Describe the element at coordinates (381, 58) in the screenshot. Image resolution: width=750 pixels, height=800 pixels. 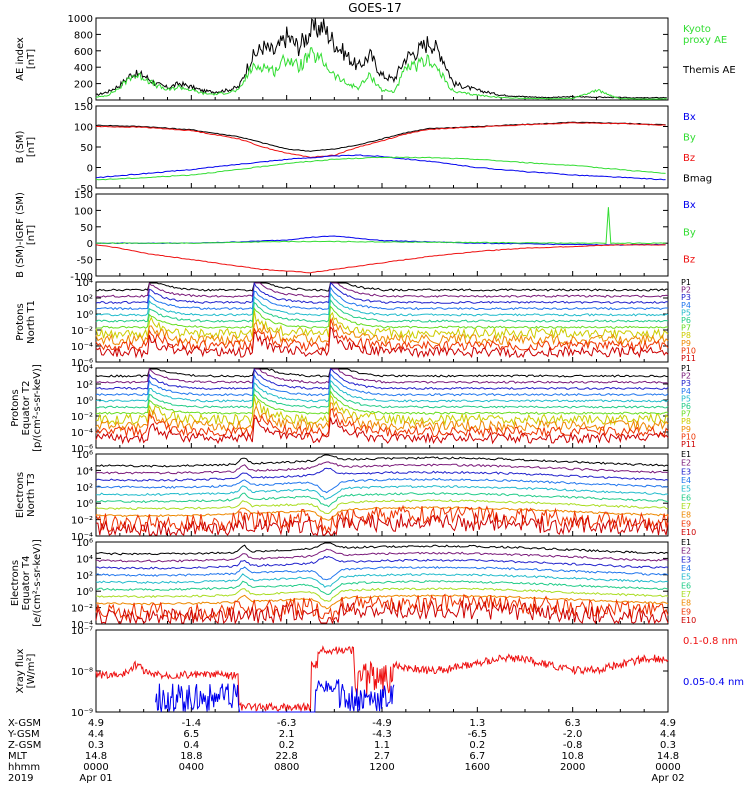
I see `series-themis-ae` at that location.